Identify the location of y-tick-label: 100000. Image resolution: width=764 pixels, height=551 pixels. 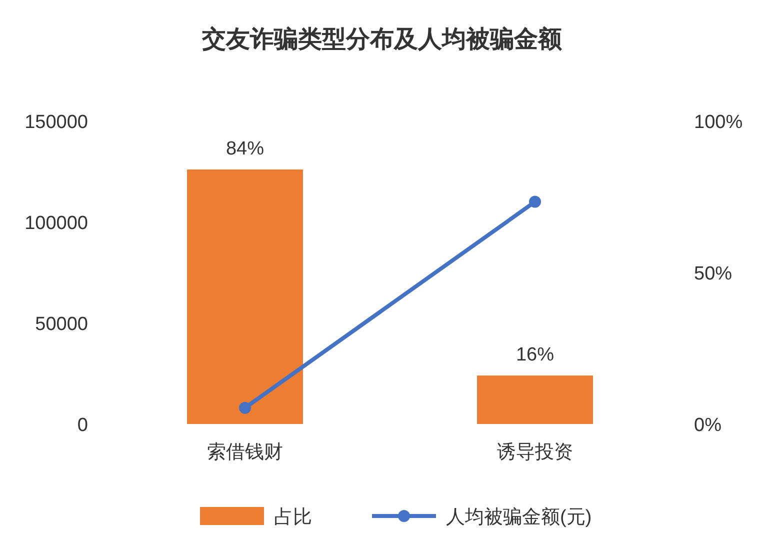
(56, 223).